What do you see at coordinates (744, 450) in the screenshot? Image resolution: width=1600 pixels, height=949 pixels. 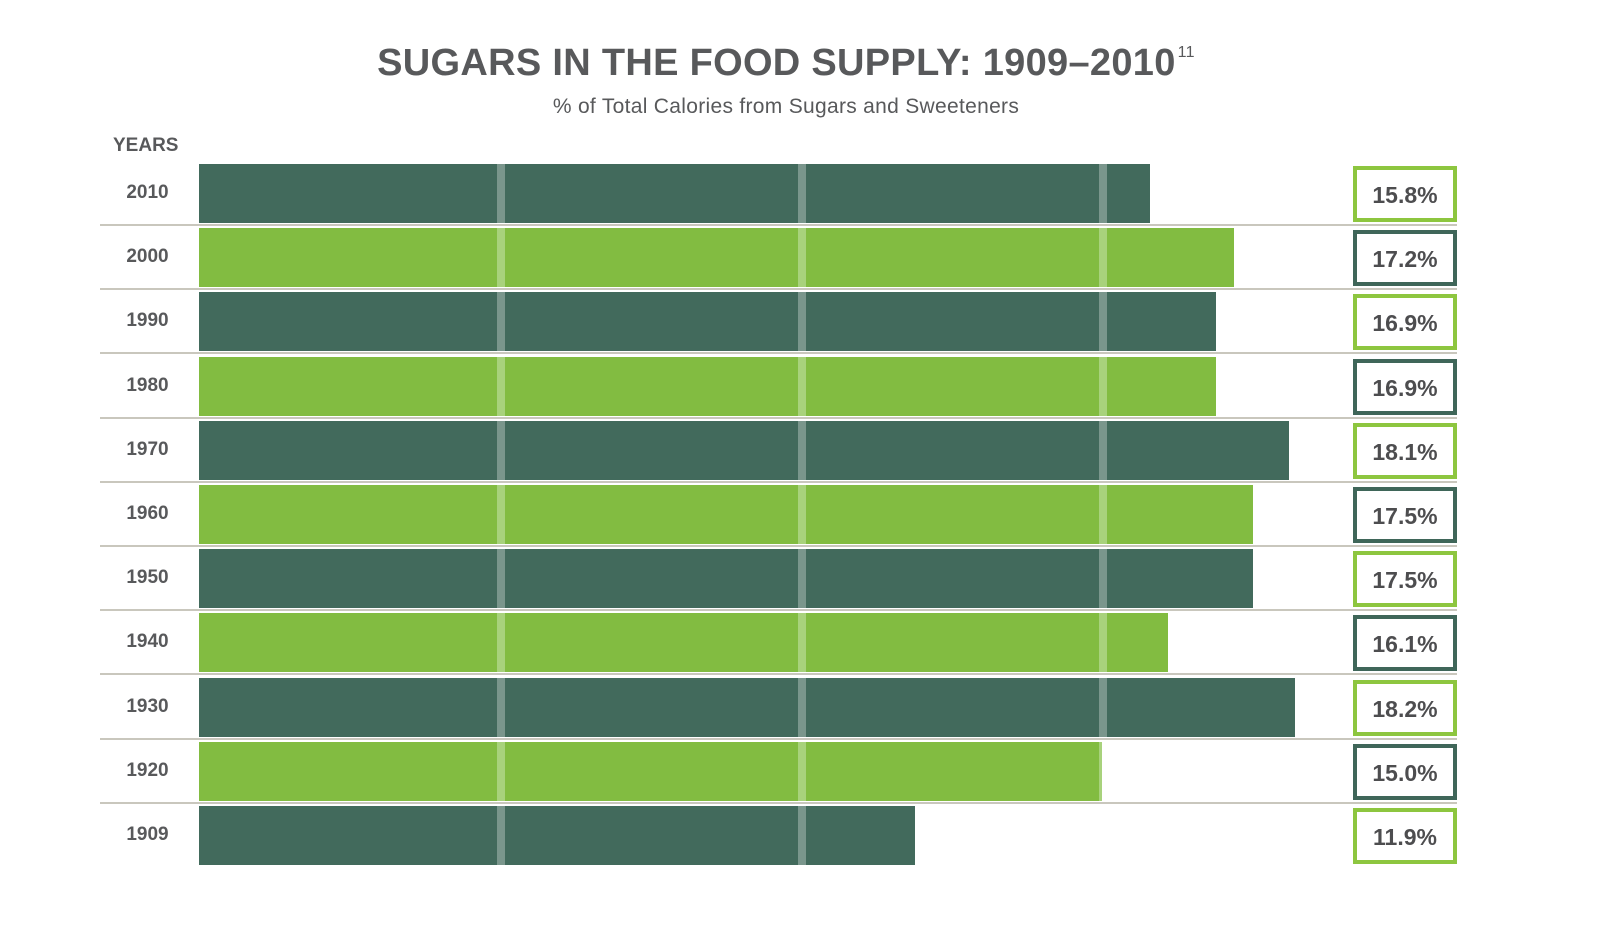 I see `bar-1970` at bounding box center [744, 450].